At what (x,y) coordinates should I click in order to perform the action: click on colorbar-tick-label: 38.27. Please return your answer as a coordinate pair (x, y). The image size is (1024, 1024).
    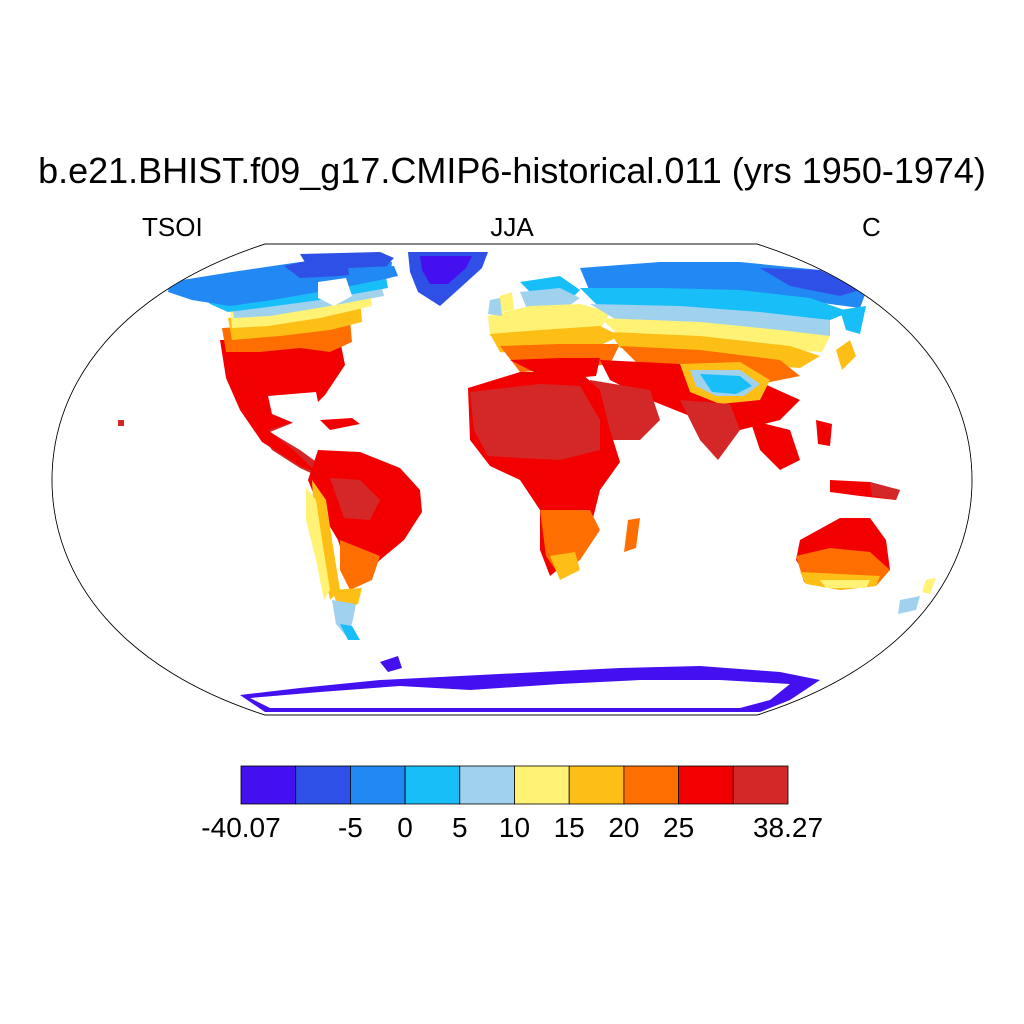
    Looking at the image, I should click on (788, 827).